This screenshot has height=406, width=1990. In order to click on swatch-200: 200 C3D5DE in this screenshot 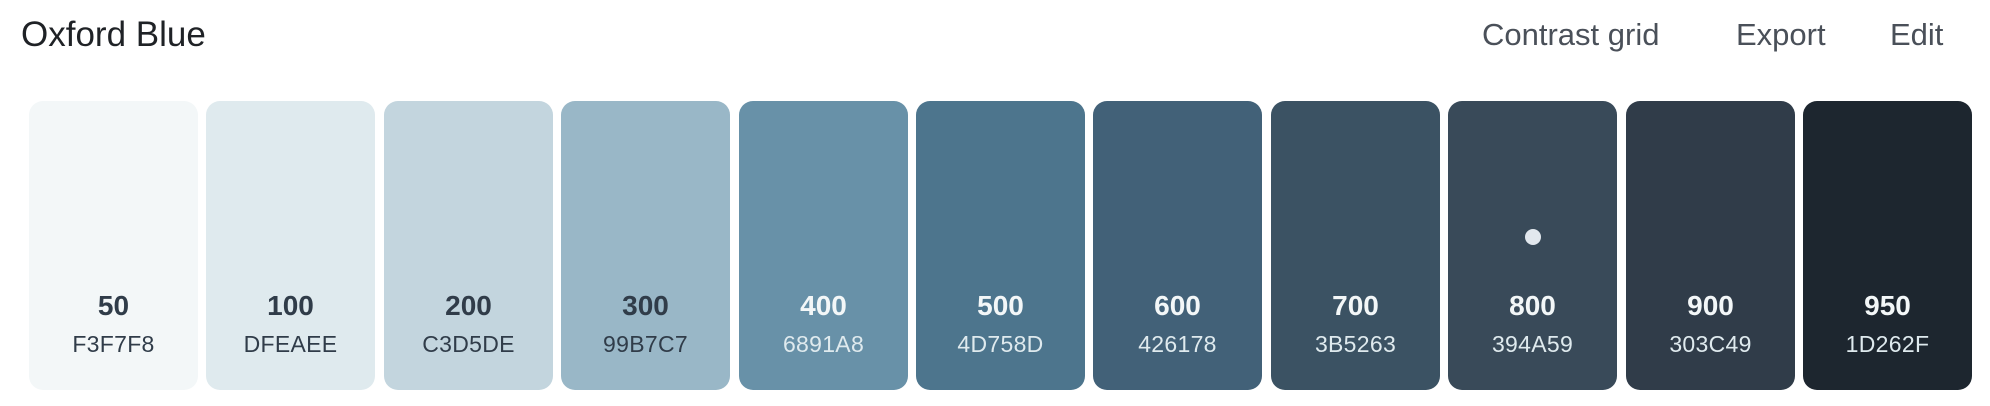, I will do `click(468, 245)`.